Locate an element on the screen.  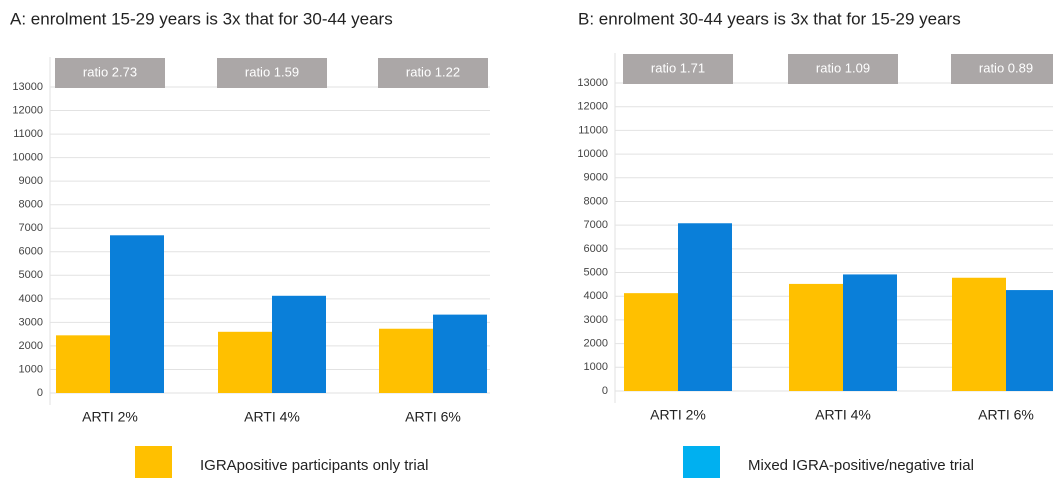
annotation: ratio 2.73 is located at coordinates (110, 71).